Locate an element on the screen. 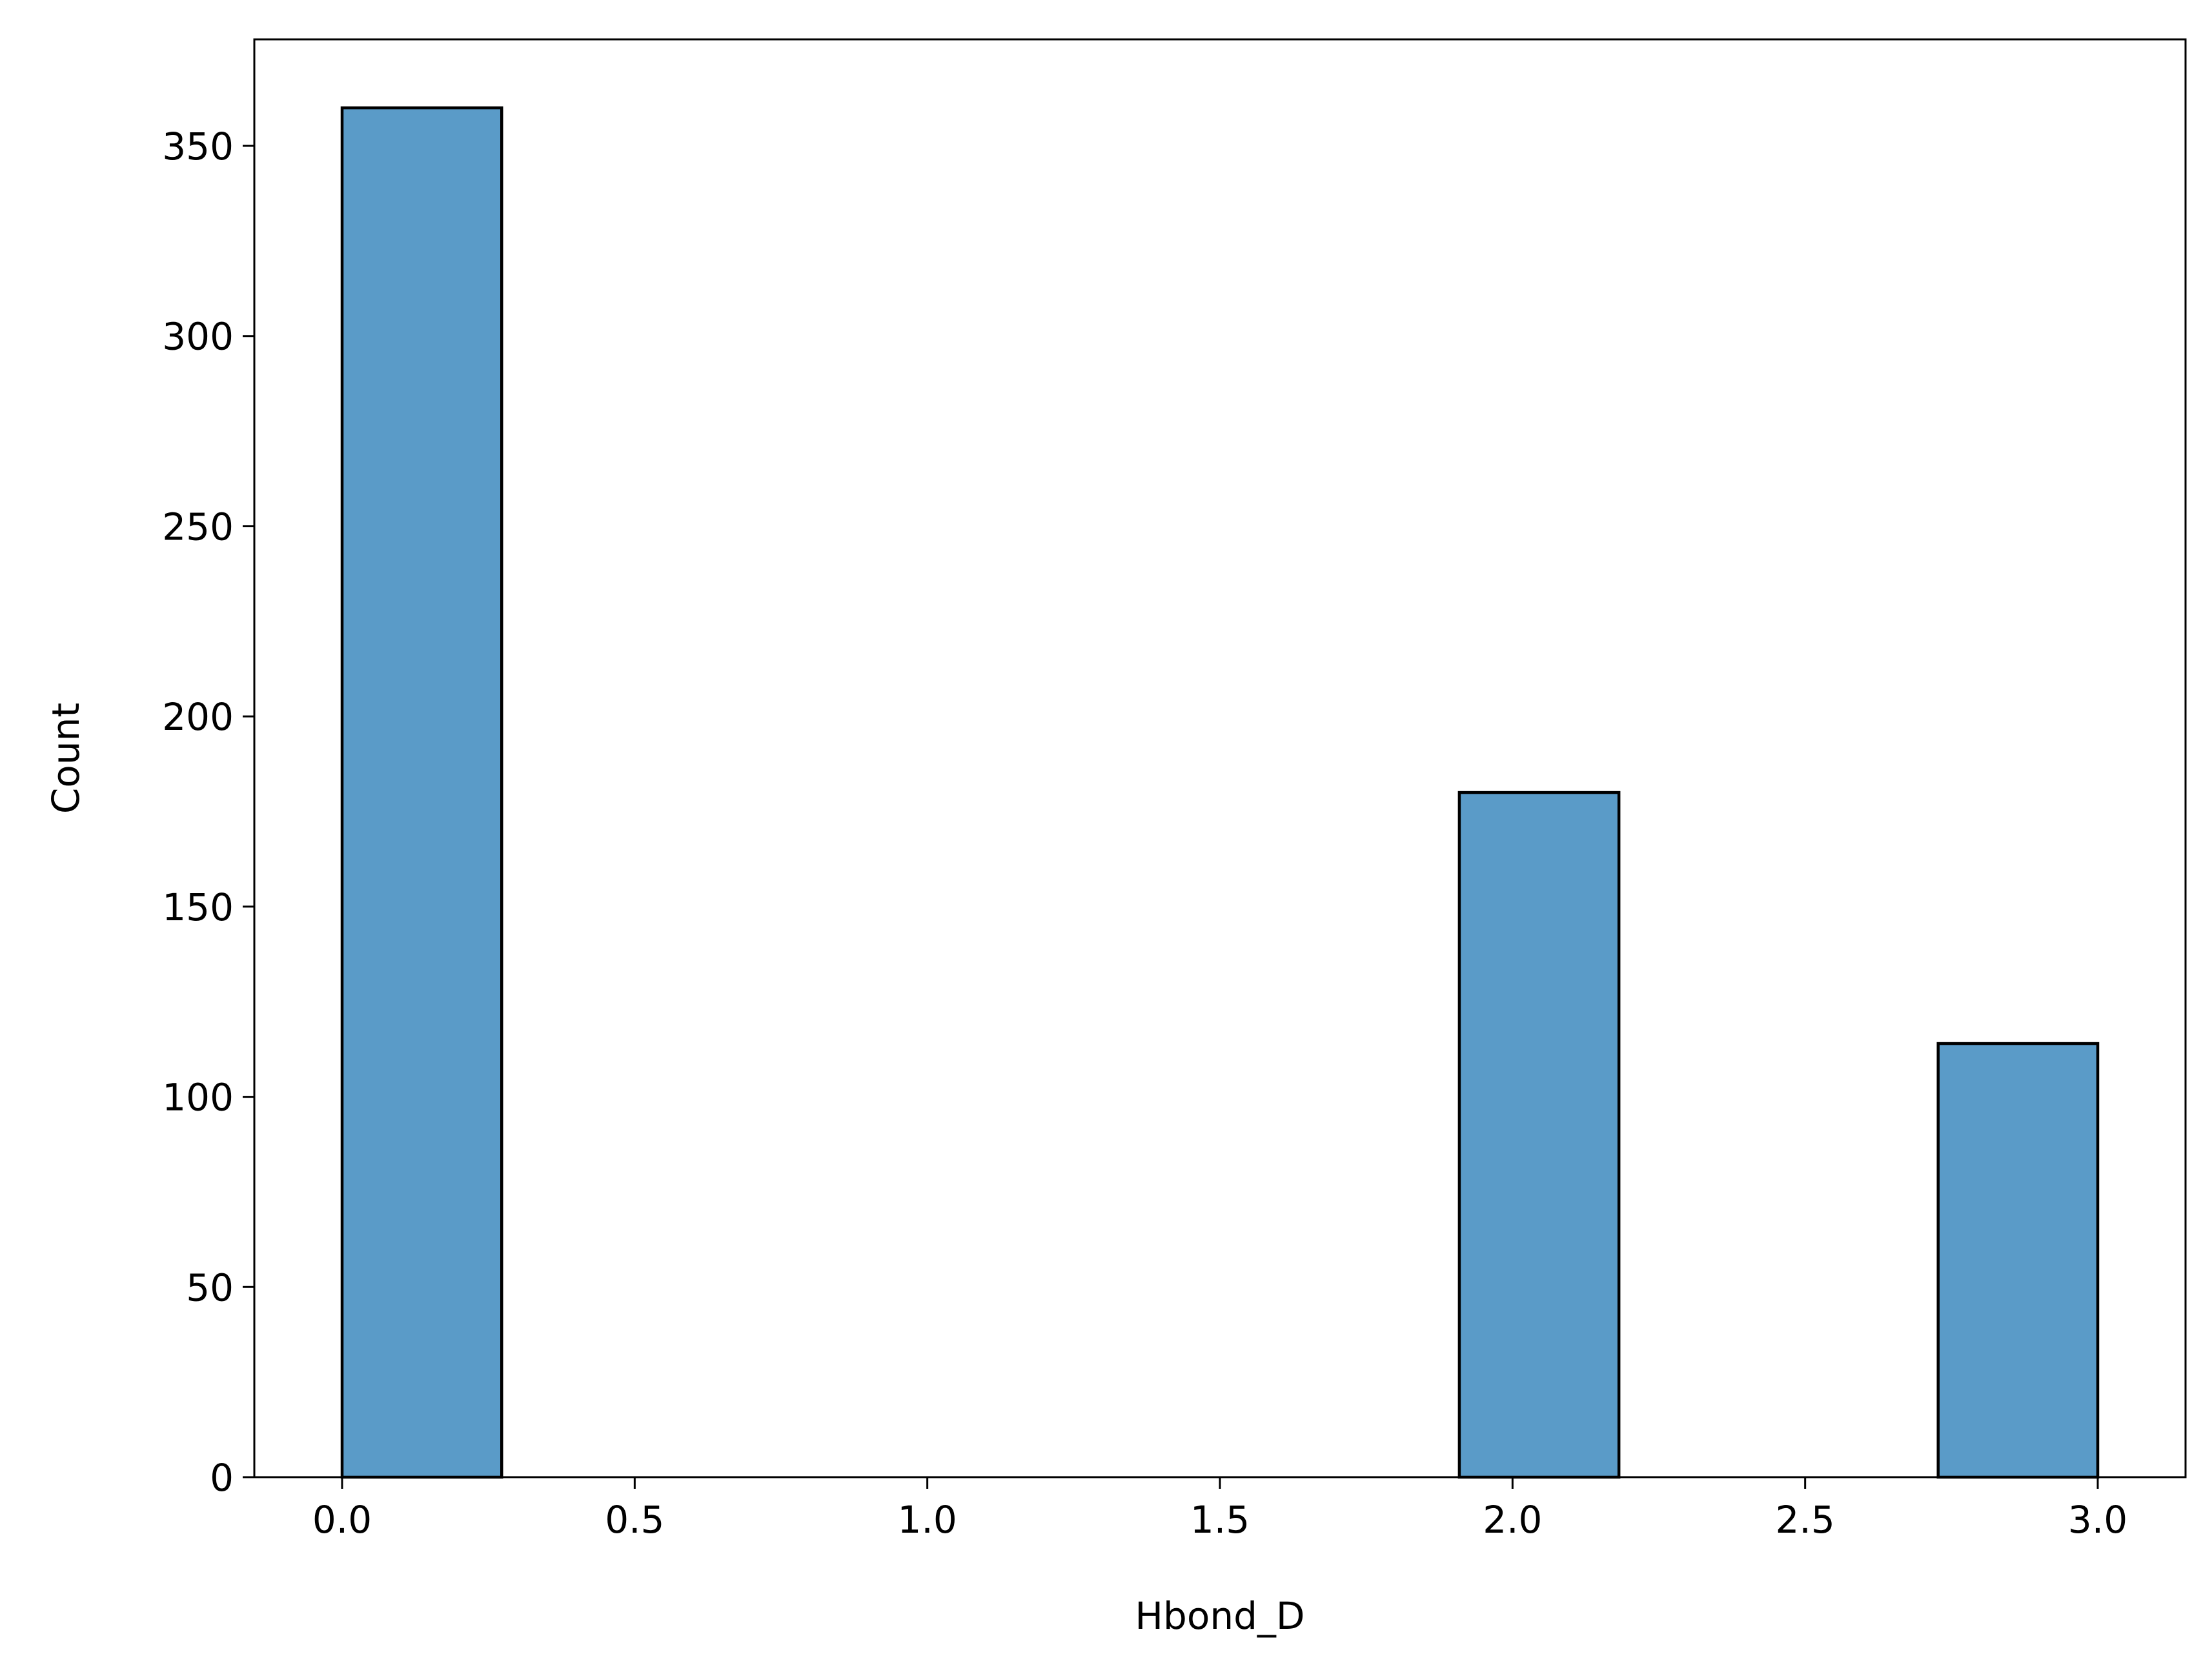 This screenshot has height=1674, width=2212. y-tick-label-7: 350 is located at coordinates (198, 146).